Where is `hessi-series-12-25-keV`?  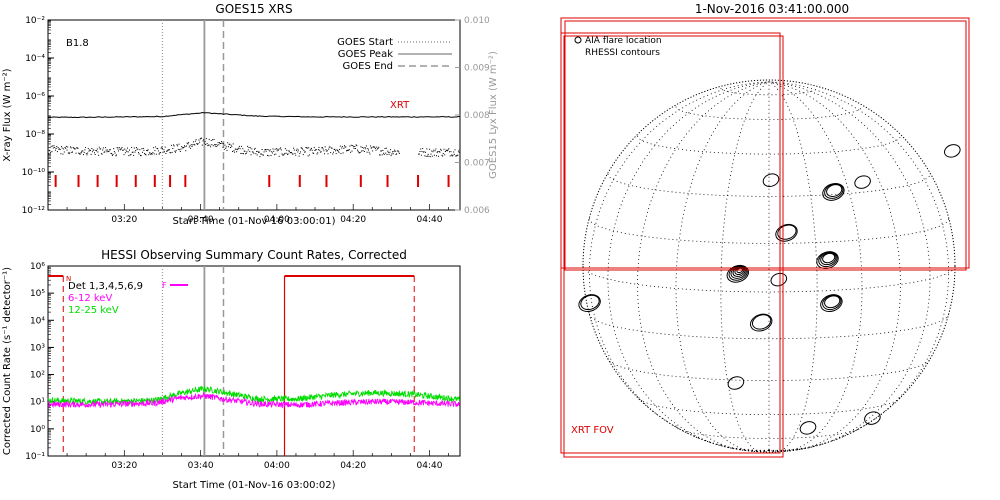
hessi-series-12-25-keV is located at coordinates (253, 395).